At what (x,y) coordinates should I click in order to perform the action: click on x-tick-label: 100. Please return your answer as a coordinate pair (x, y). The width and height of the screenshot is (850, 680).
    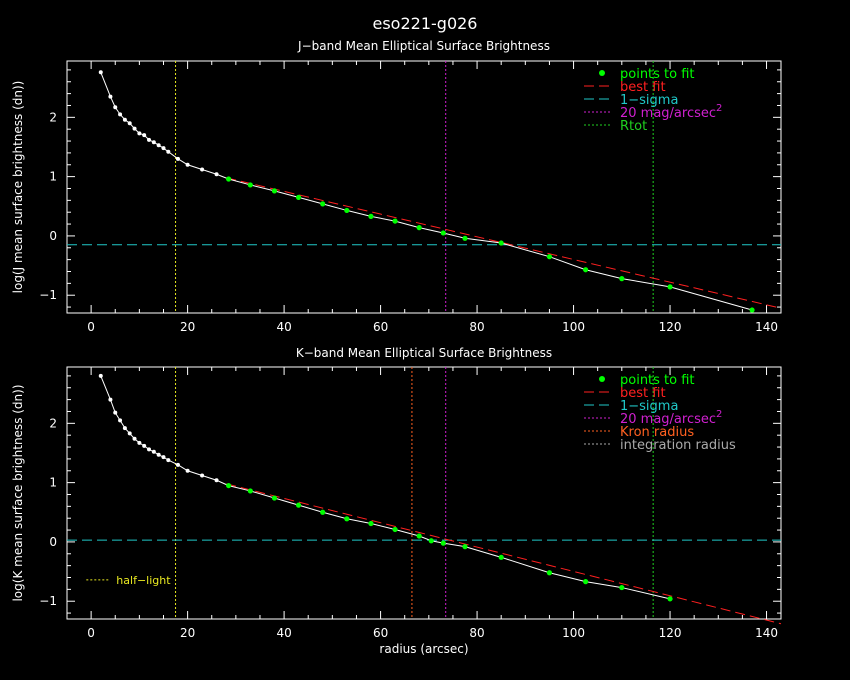
    Looking at the image, I should click on (573, 327).